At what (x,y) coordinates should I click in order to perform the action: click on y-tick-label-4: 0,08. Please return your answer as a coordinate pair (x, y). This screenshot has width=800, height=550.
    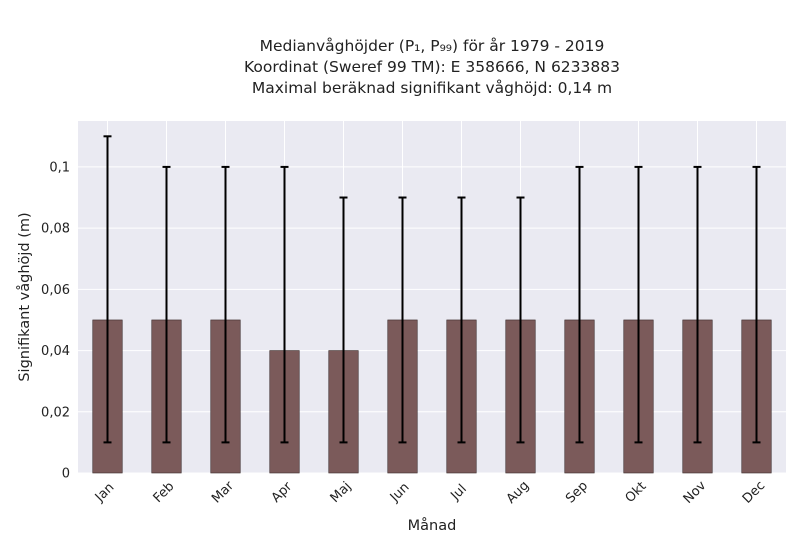
    Looking at the image, I should click on (55, 229).